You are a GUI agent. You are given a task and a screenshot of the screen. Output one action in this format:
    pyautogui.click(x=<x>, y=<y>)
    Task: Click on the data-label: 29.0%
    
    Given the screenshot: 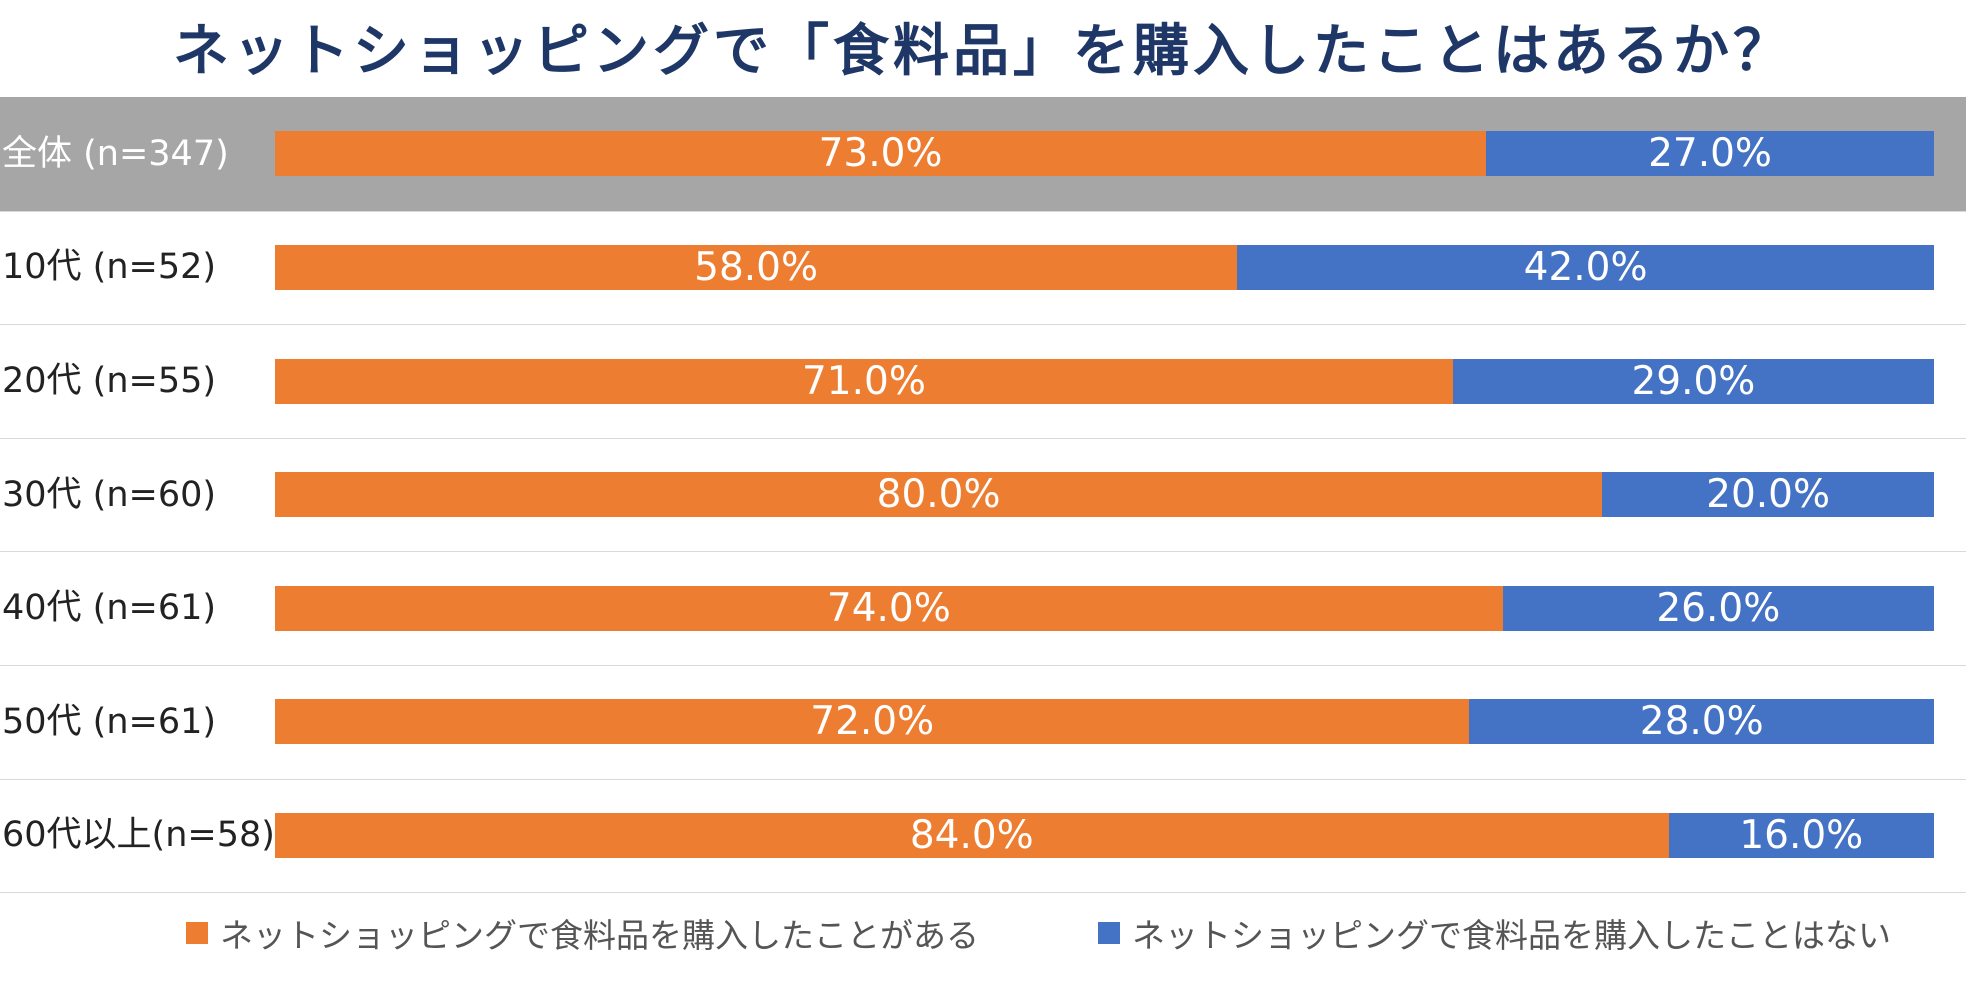 What is the action you would take?
    pyautogui.click(x=1693, y=381)
    